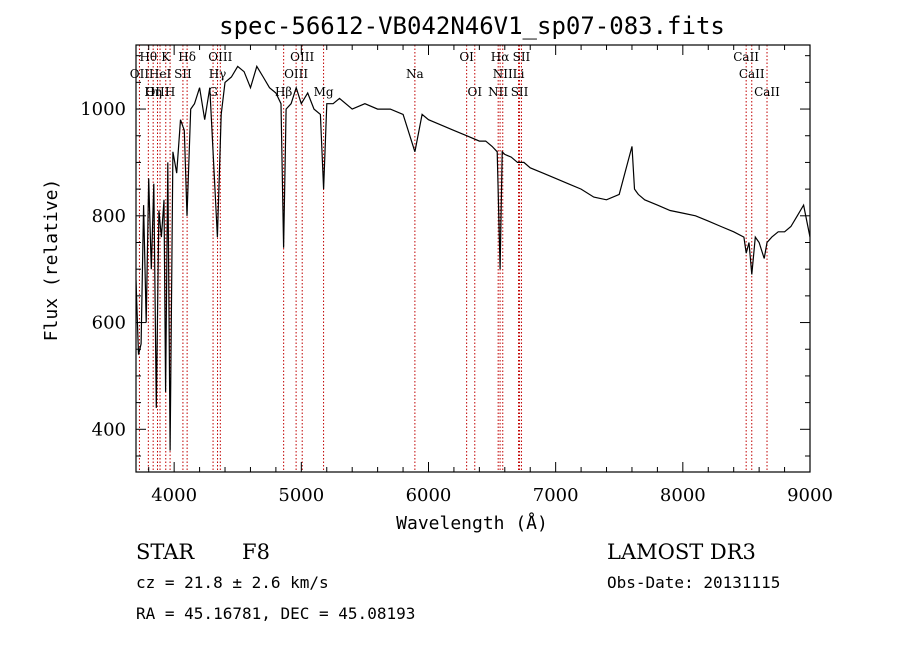  I want to click on x-tick-label: 5000, so click(301, 495).